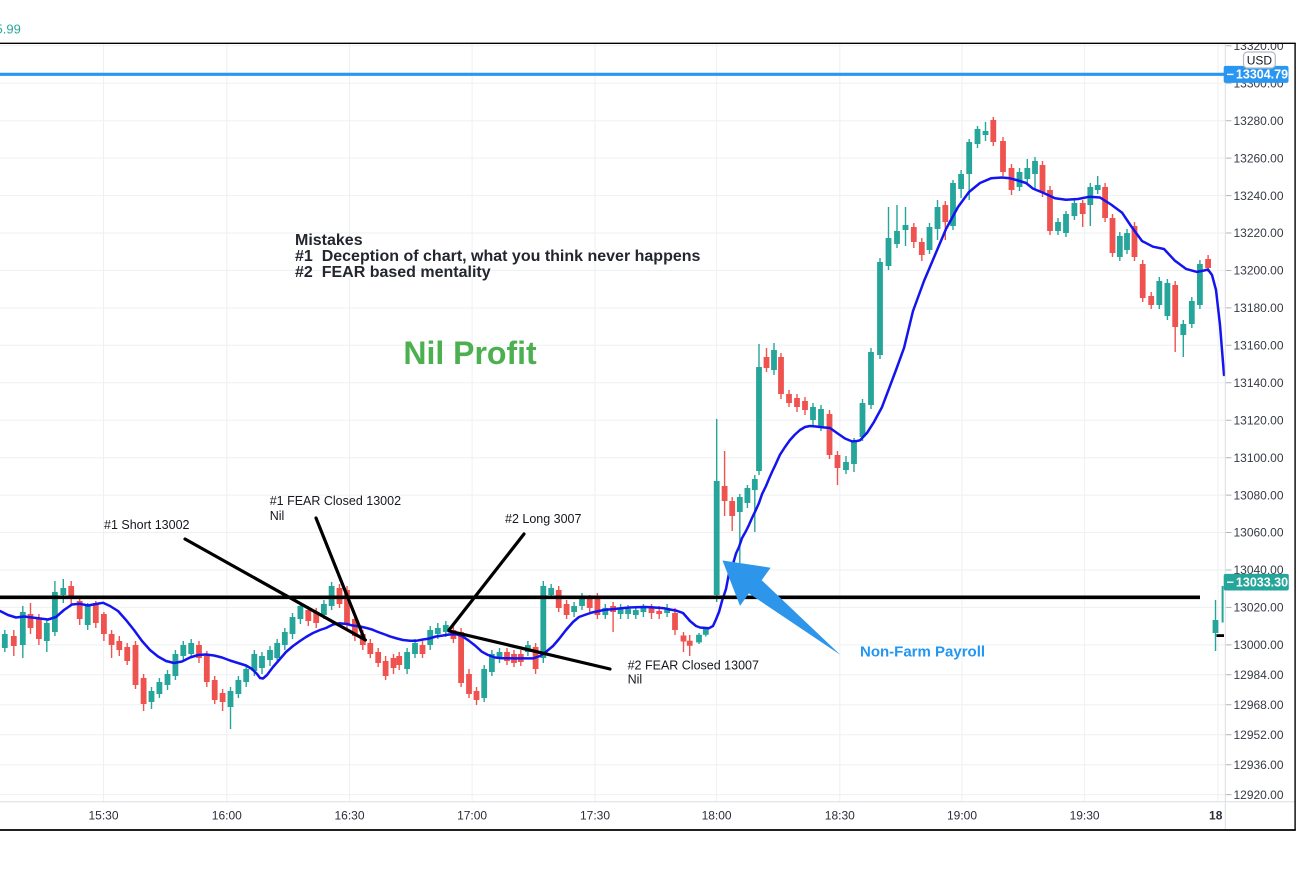  What do you see at coordinates (1258, 458) in the screenshot?
I see `svg-text: 13100.00` at bounding box center [1258, 458].